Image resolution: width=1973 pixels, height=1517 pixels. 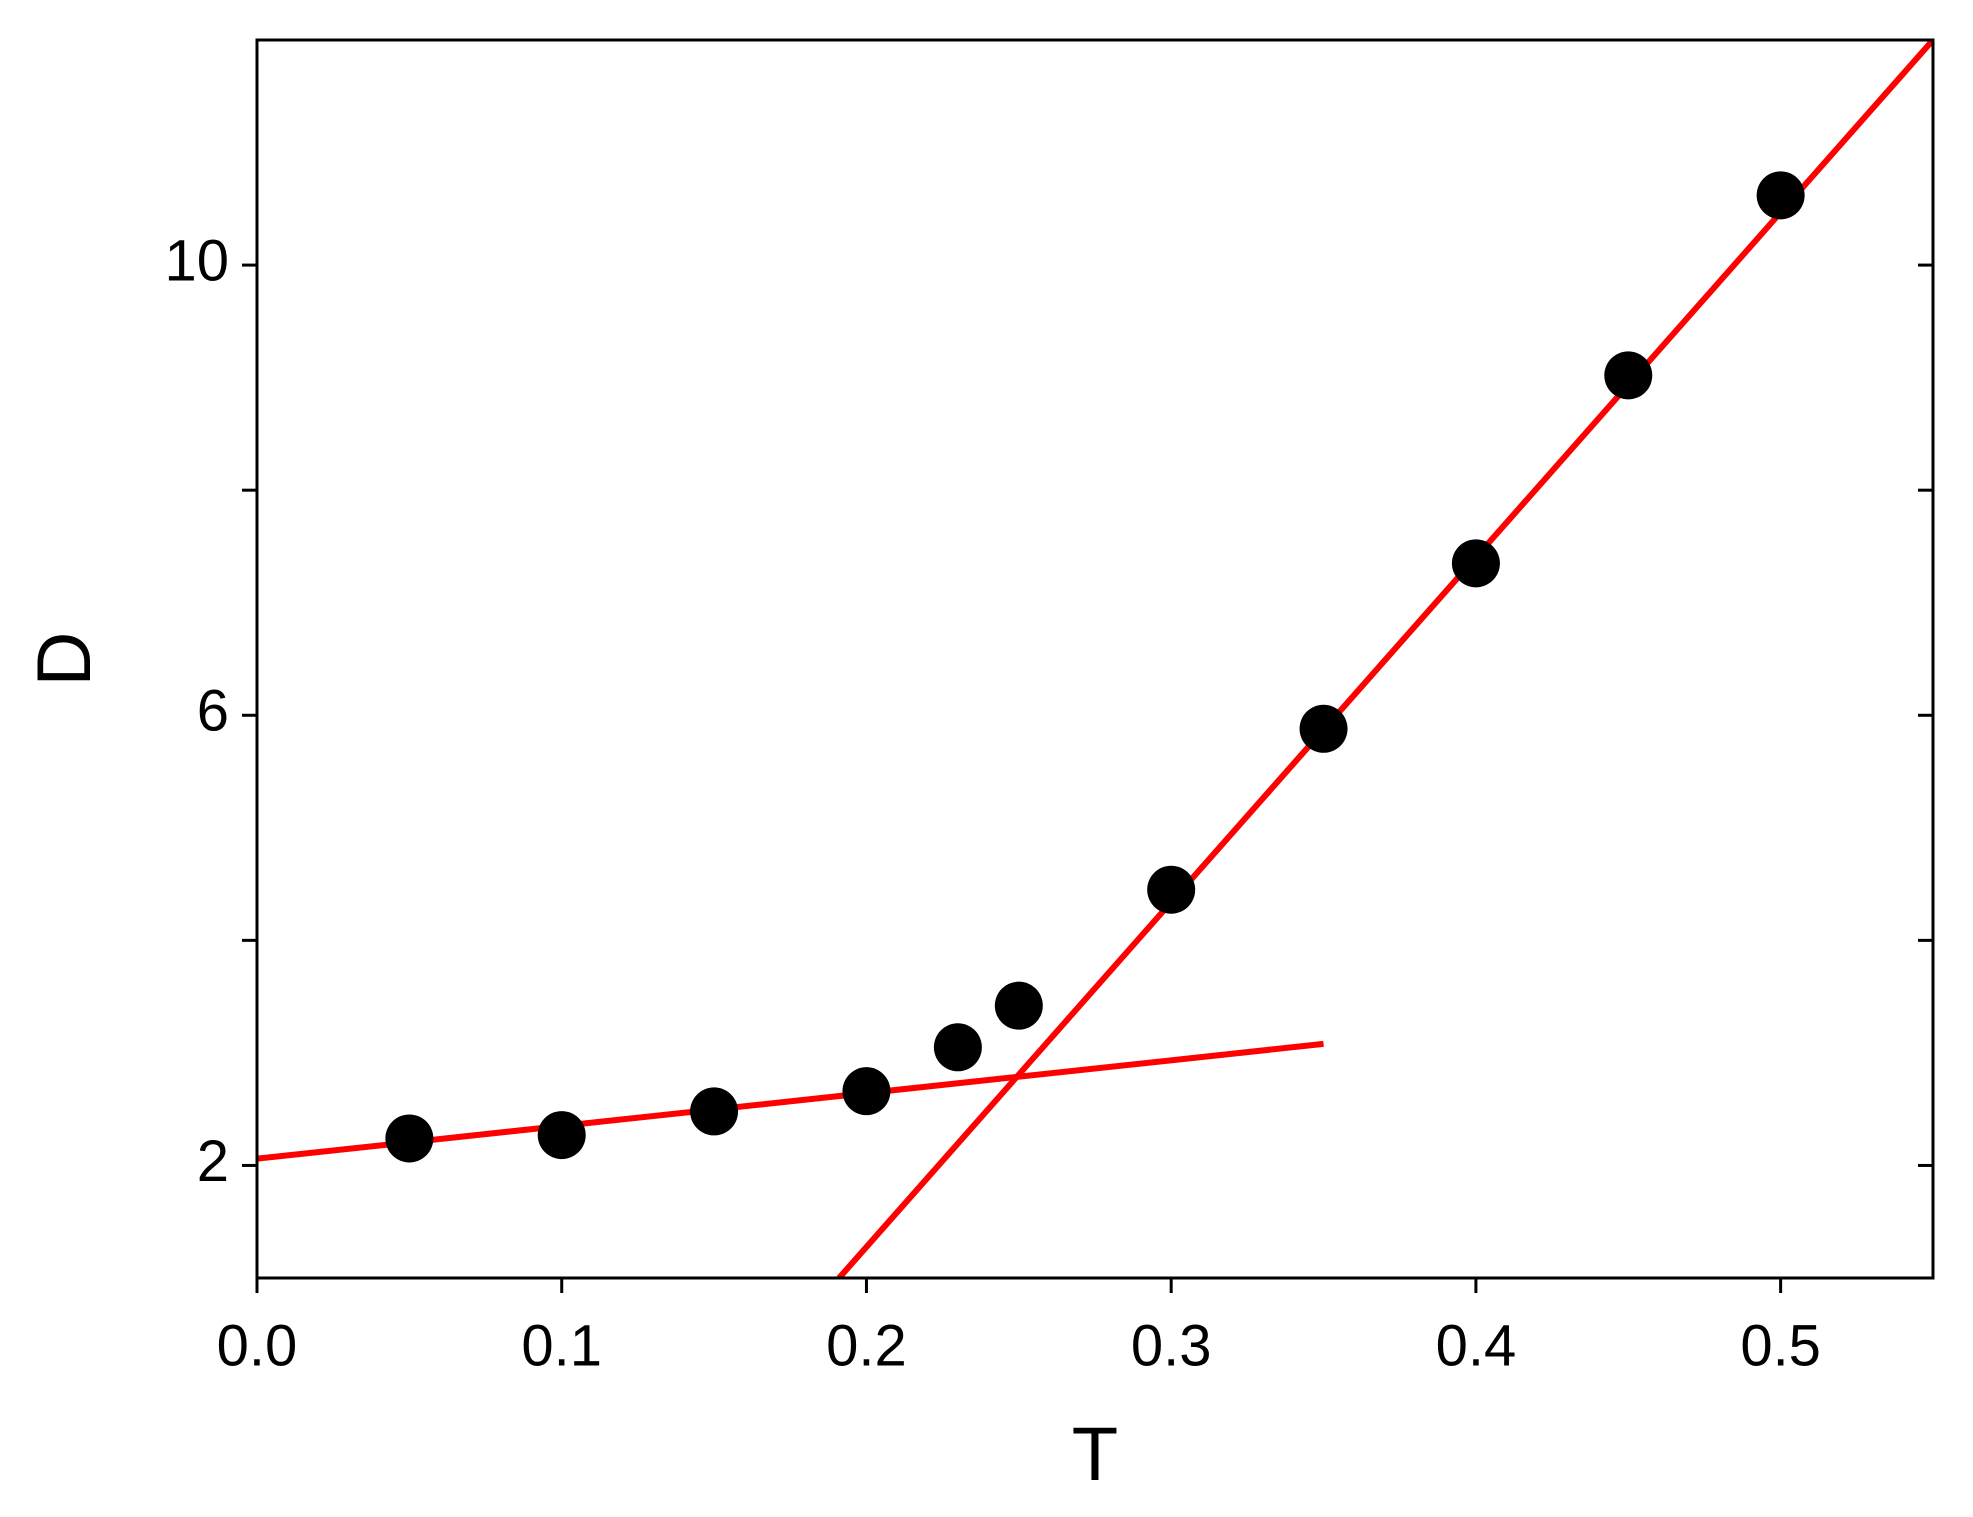 What do you see at coordinates (1476, 1345) in the screenshot?
I see `x-tick-label: 0.4` at bounding box center [1476, 1345].